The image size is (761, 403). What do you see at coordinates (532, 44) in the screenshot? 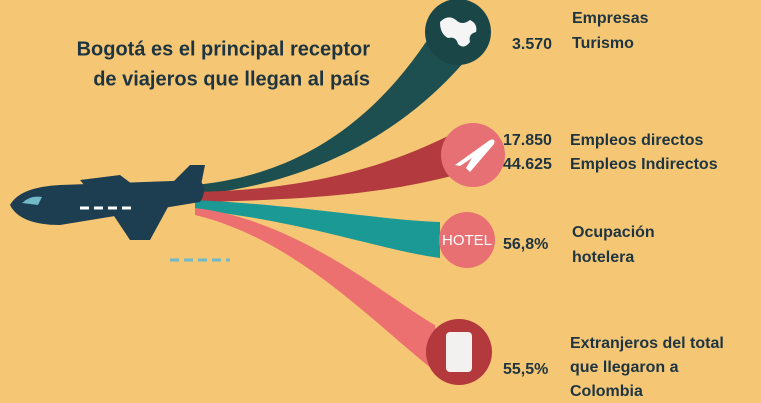
I see `value: 3.570` at bounding box center [532, 44].